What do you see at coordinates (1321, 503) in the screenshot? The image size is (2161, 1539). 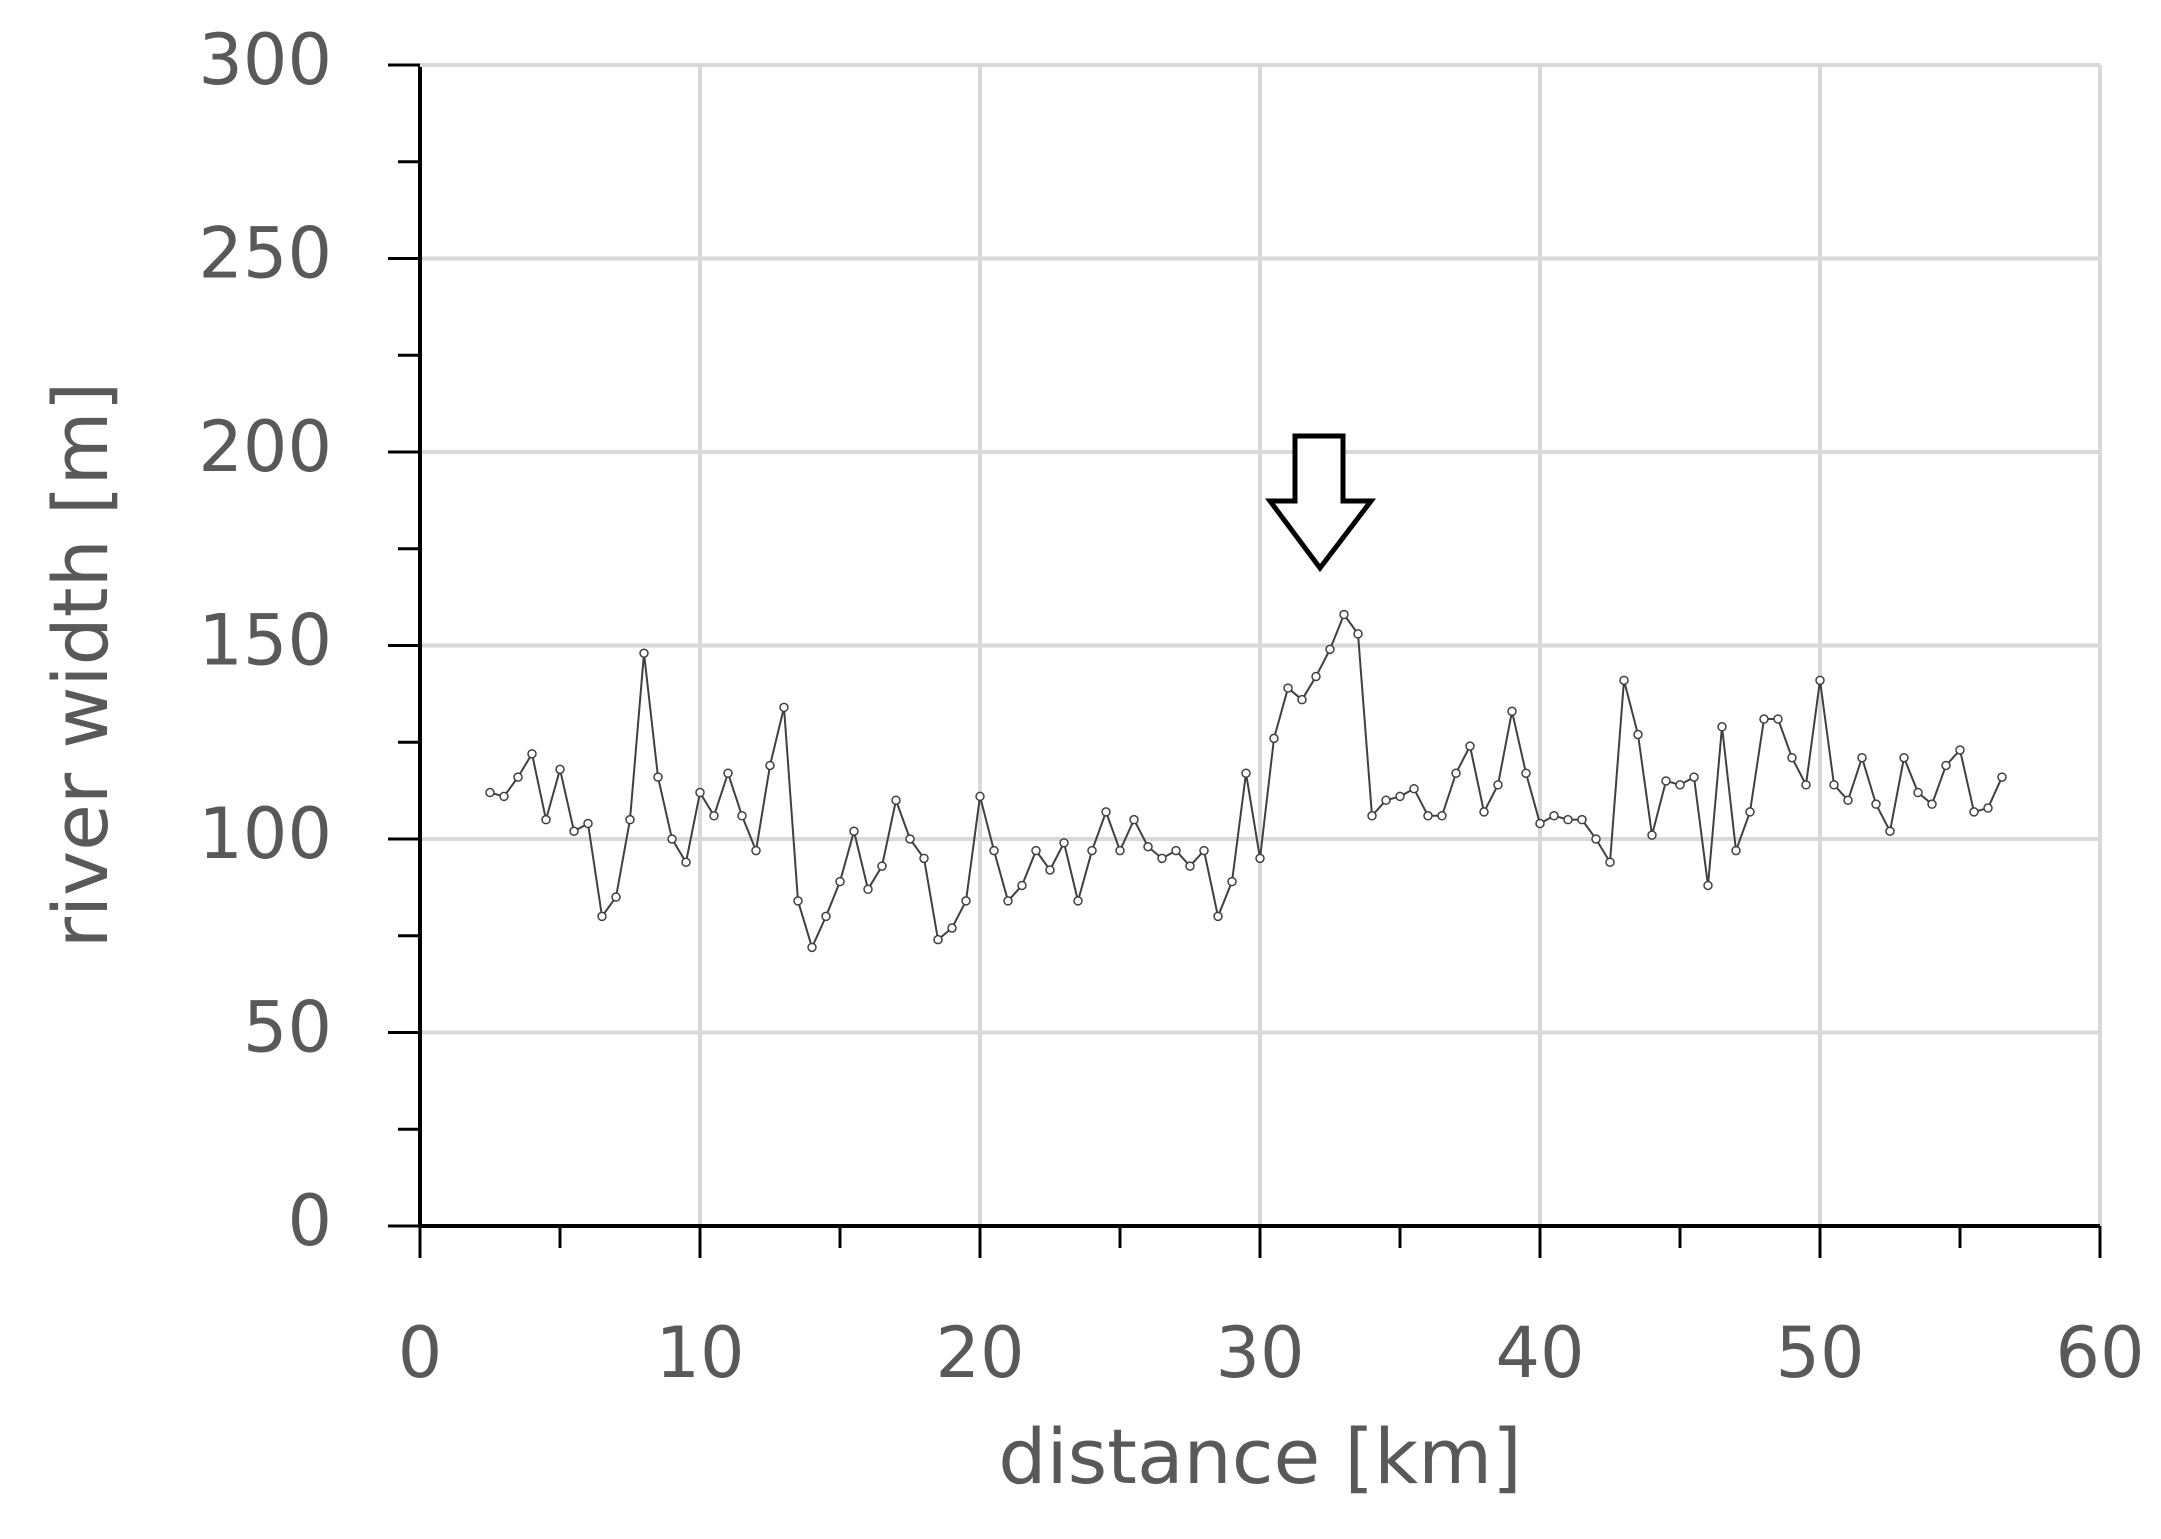 I see `arrow-annotation` at bounding box center [1321, 503].